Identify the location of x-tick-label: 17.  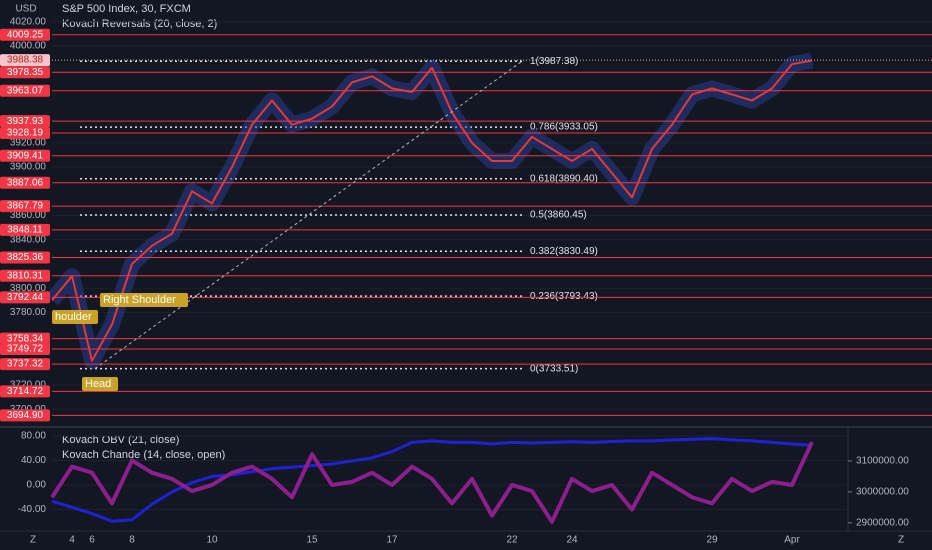
(392, 540).